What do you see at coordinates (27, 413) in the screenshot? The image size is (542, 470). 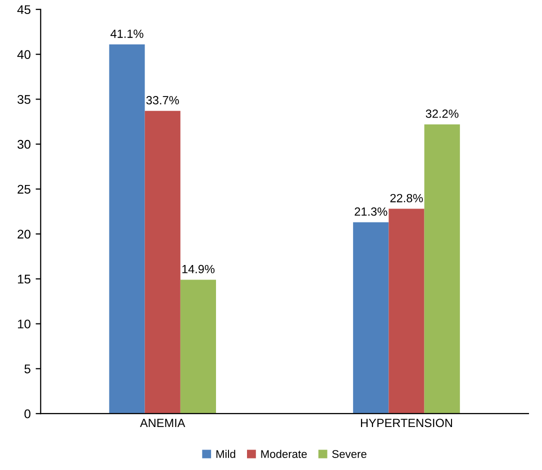 I see `y-tick-label: 0` at bounding box center [27, 413].